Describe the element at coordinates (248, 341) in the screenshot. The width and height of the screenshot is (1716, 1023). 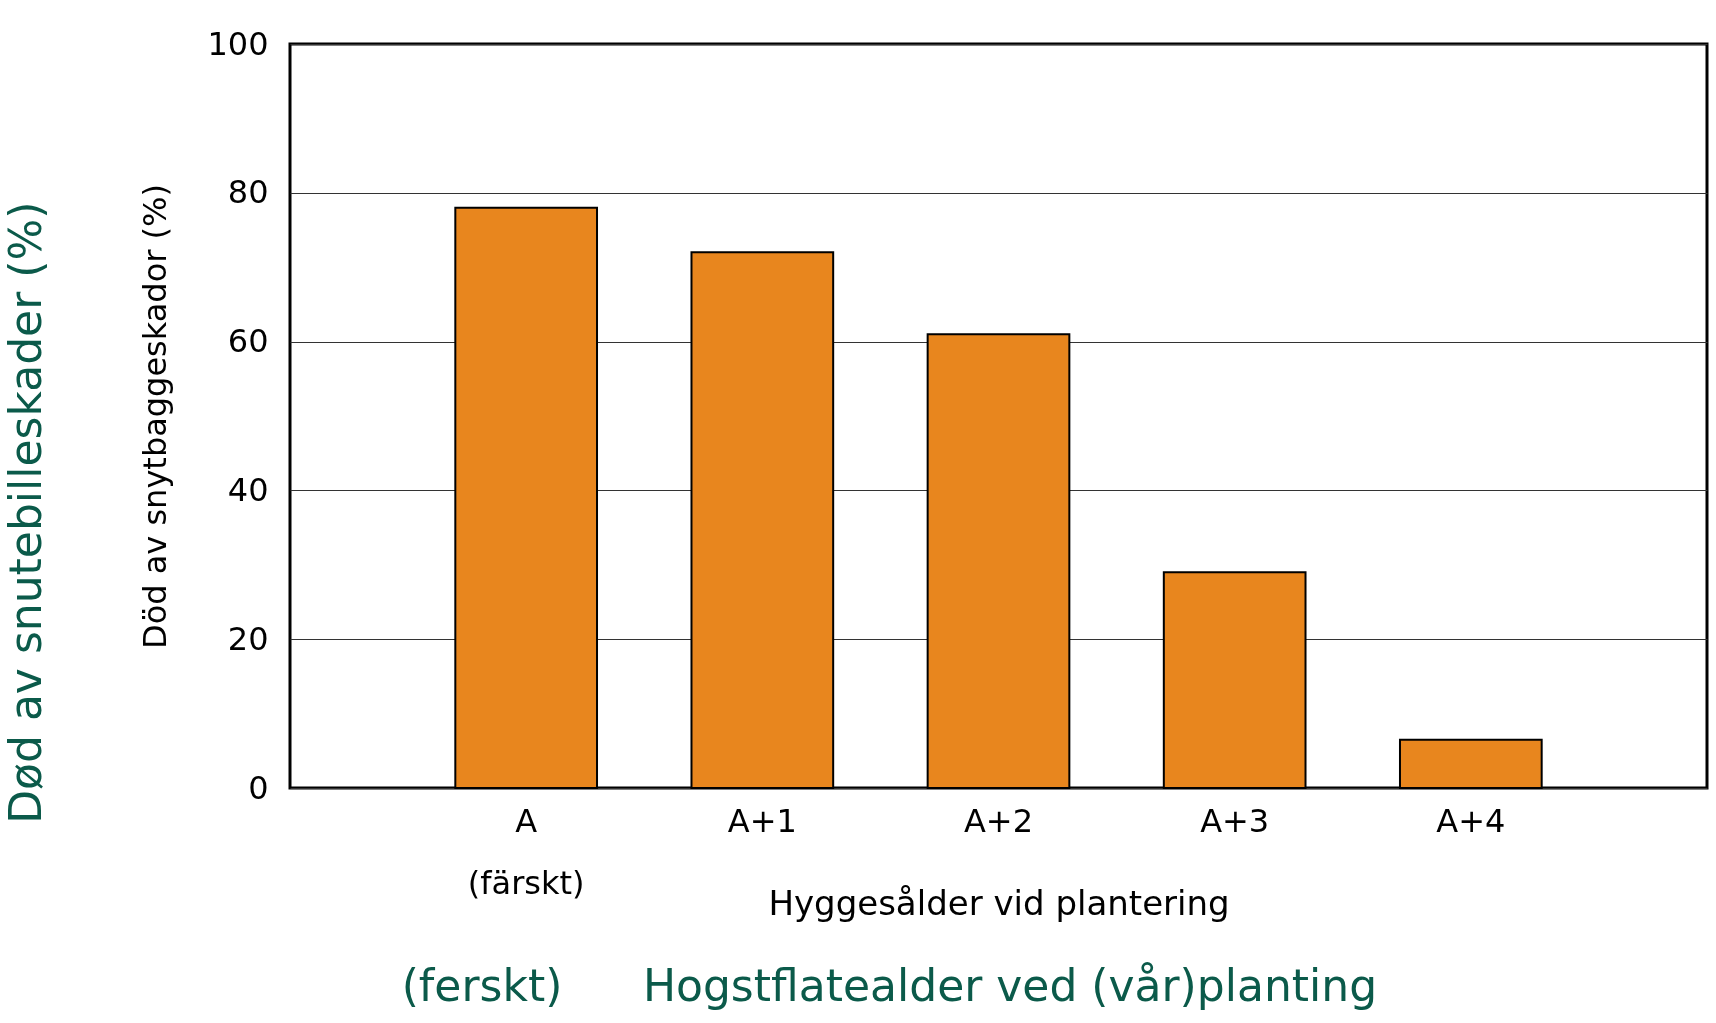
I see `y-tick-label: 60` at that location.